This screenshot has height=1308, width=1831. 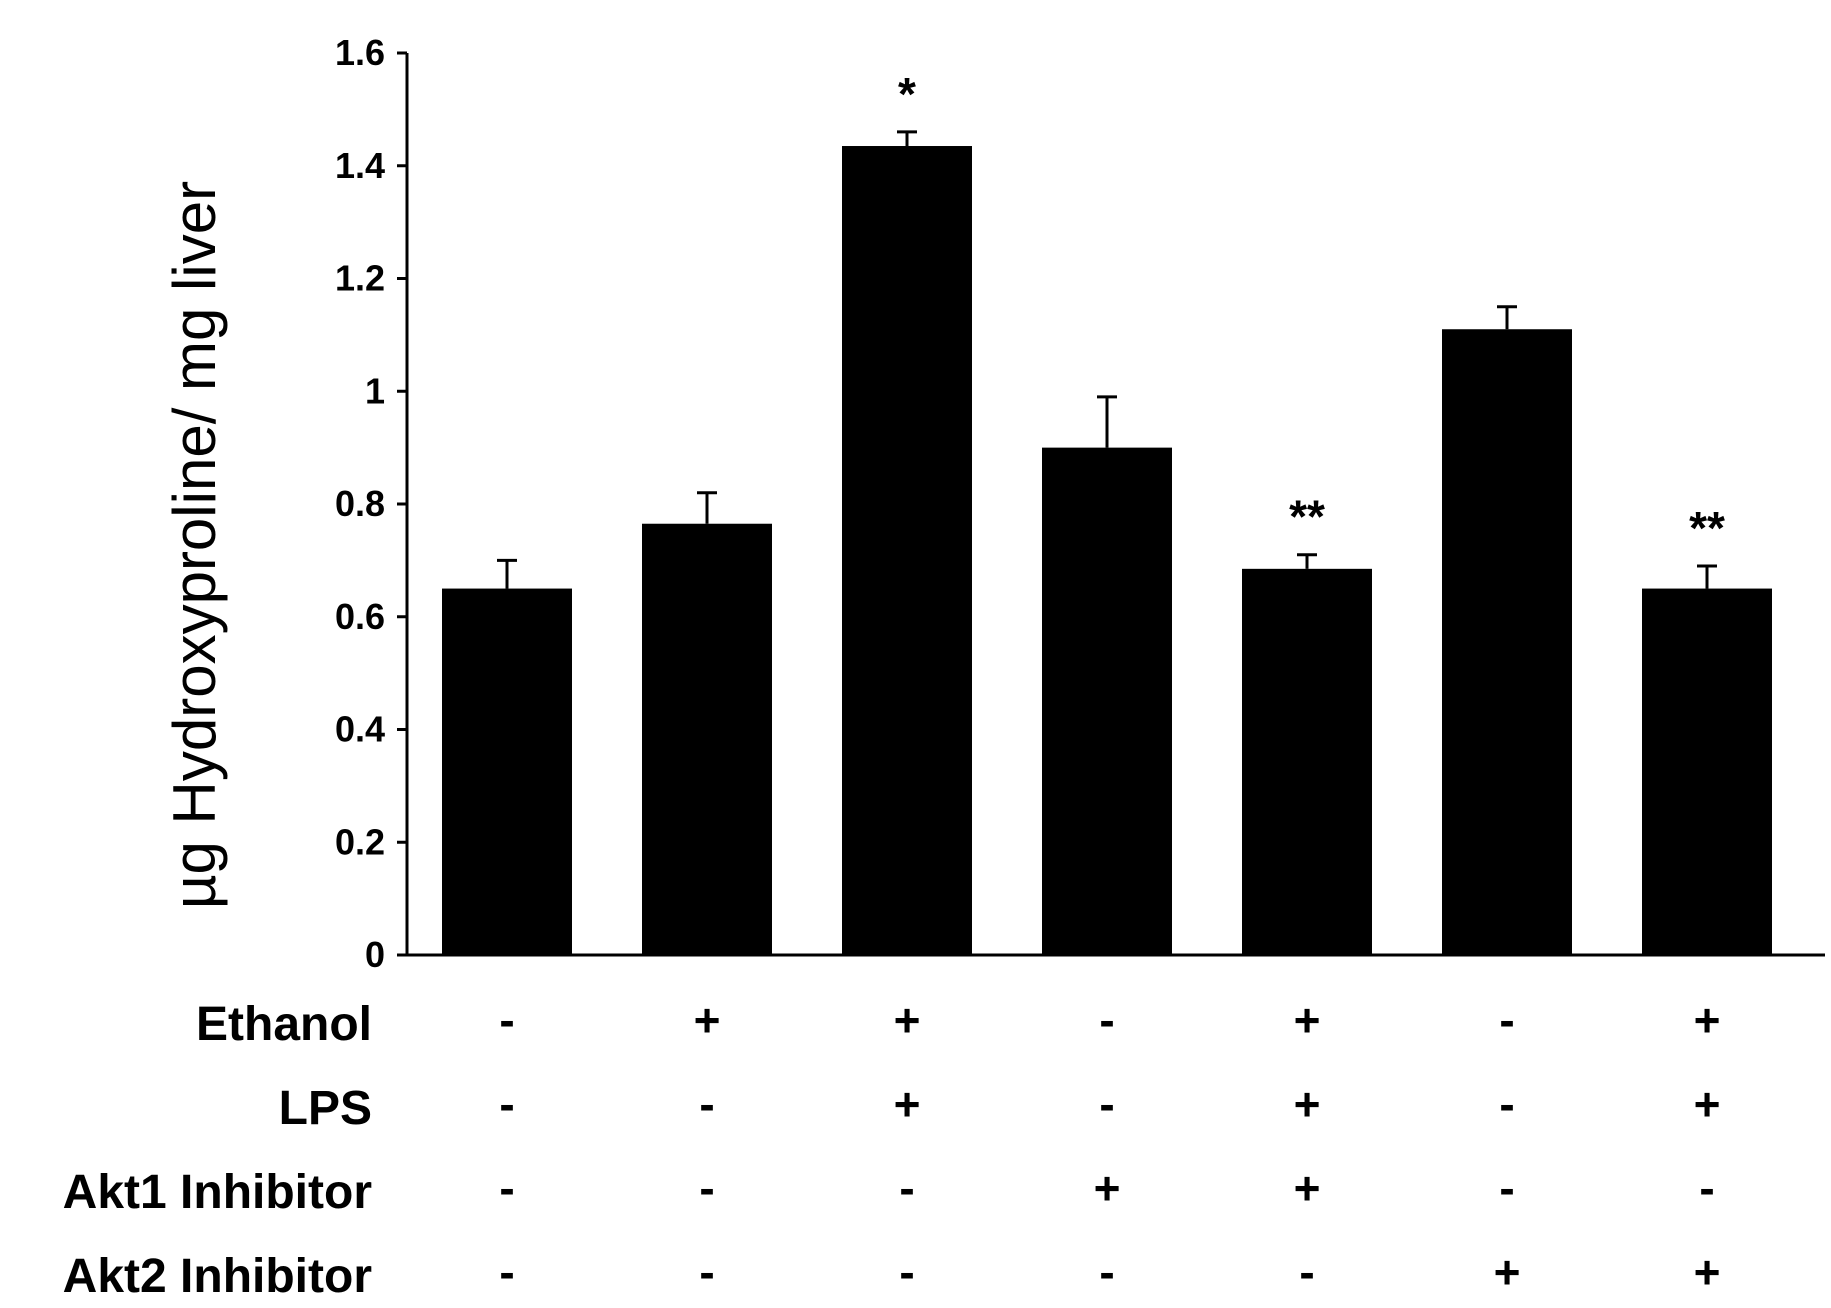 I want to click on treatment-row-label: Ethanol, so click(x=284, y=1024).